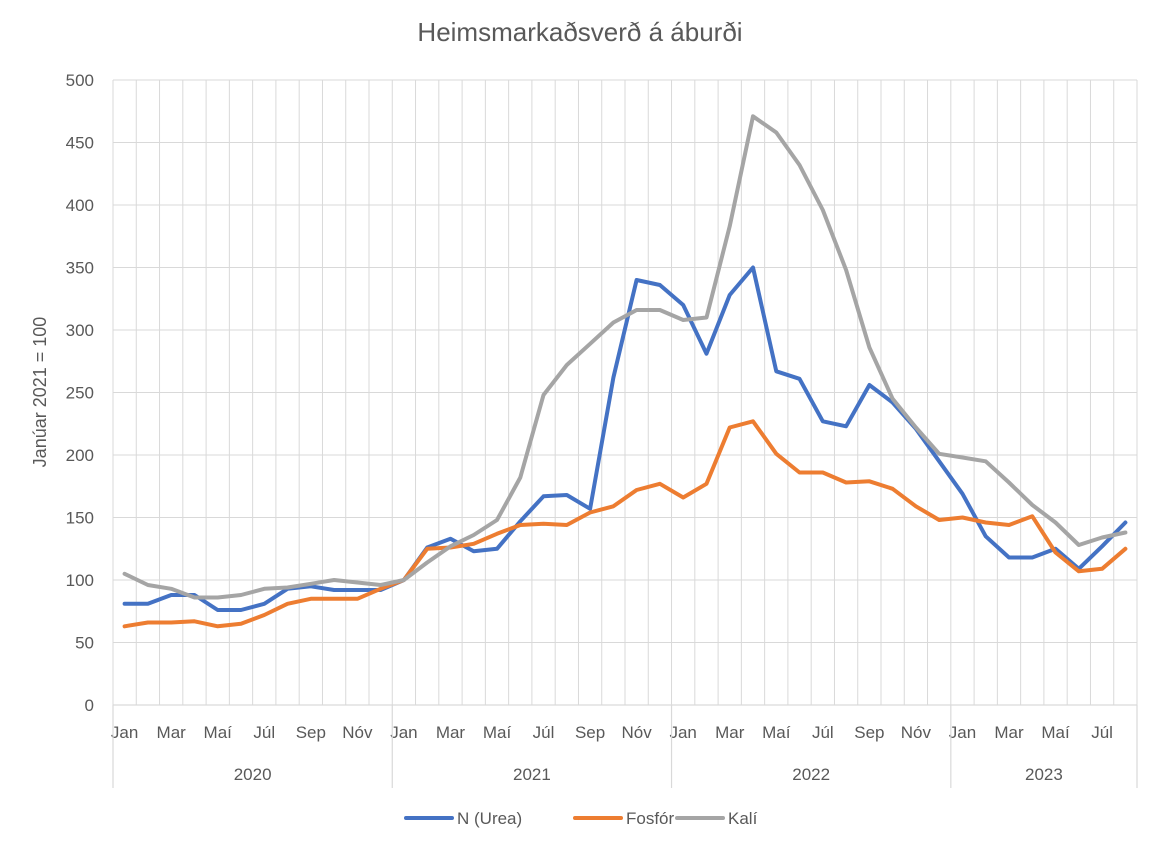 This screenshot has width=1159, height=850. Describe the element at coordinates (80, 455) in the screenshot. I see `y-tick-label: 200` at that location.